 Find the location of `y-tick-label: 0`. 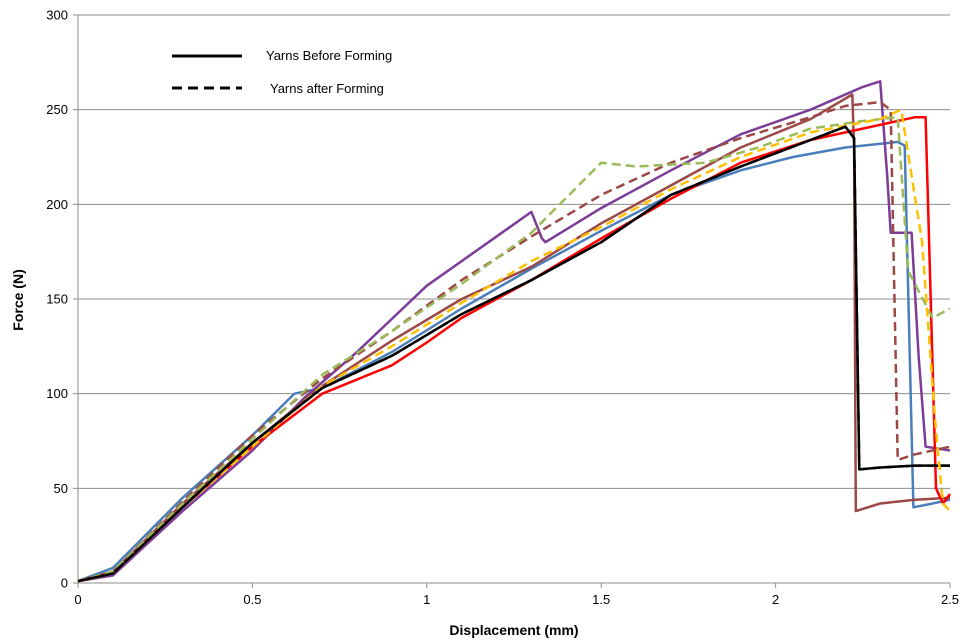

y-tick-label: 0 is located at coordinates (64, 583).